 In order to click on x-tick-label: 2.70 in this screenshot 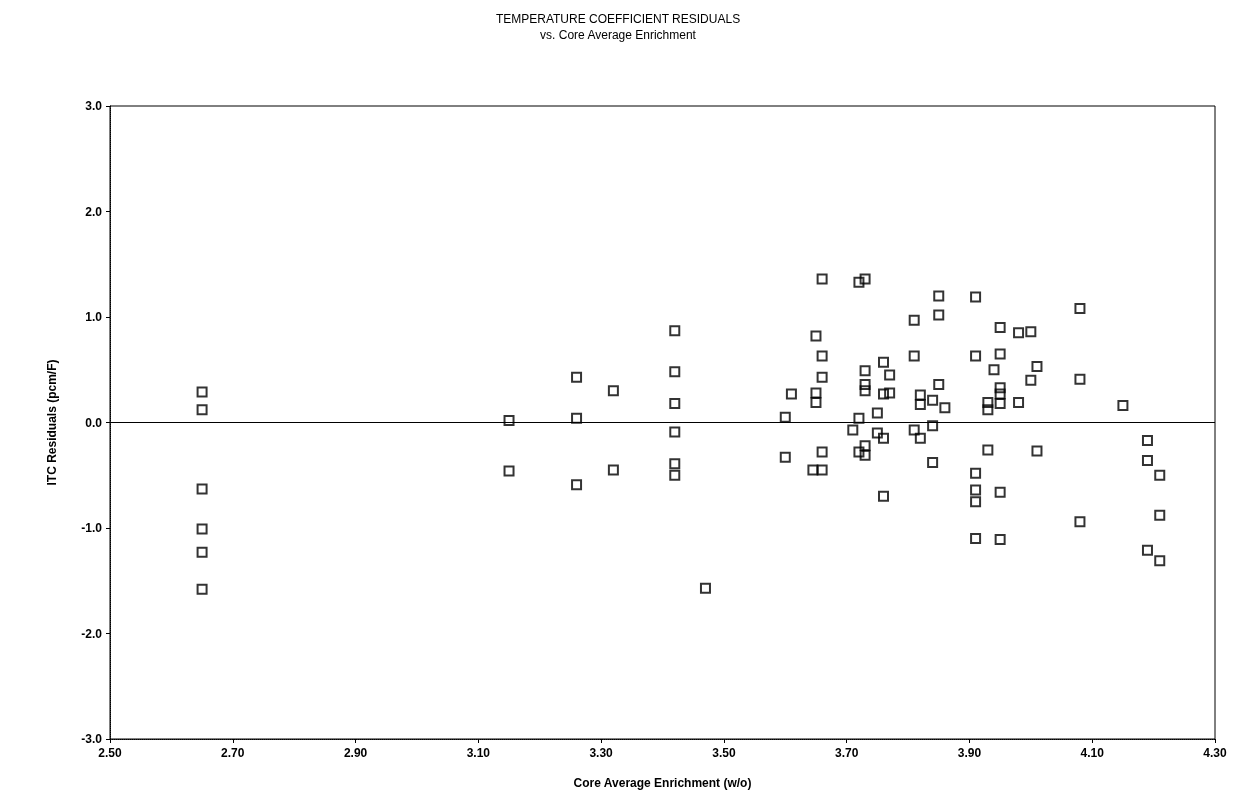, I will do `click(233, 753)`.